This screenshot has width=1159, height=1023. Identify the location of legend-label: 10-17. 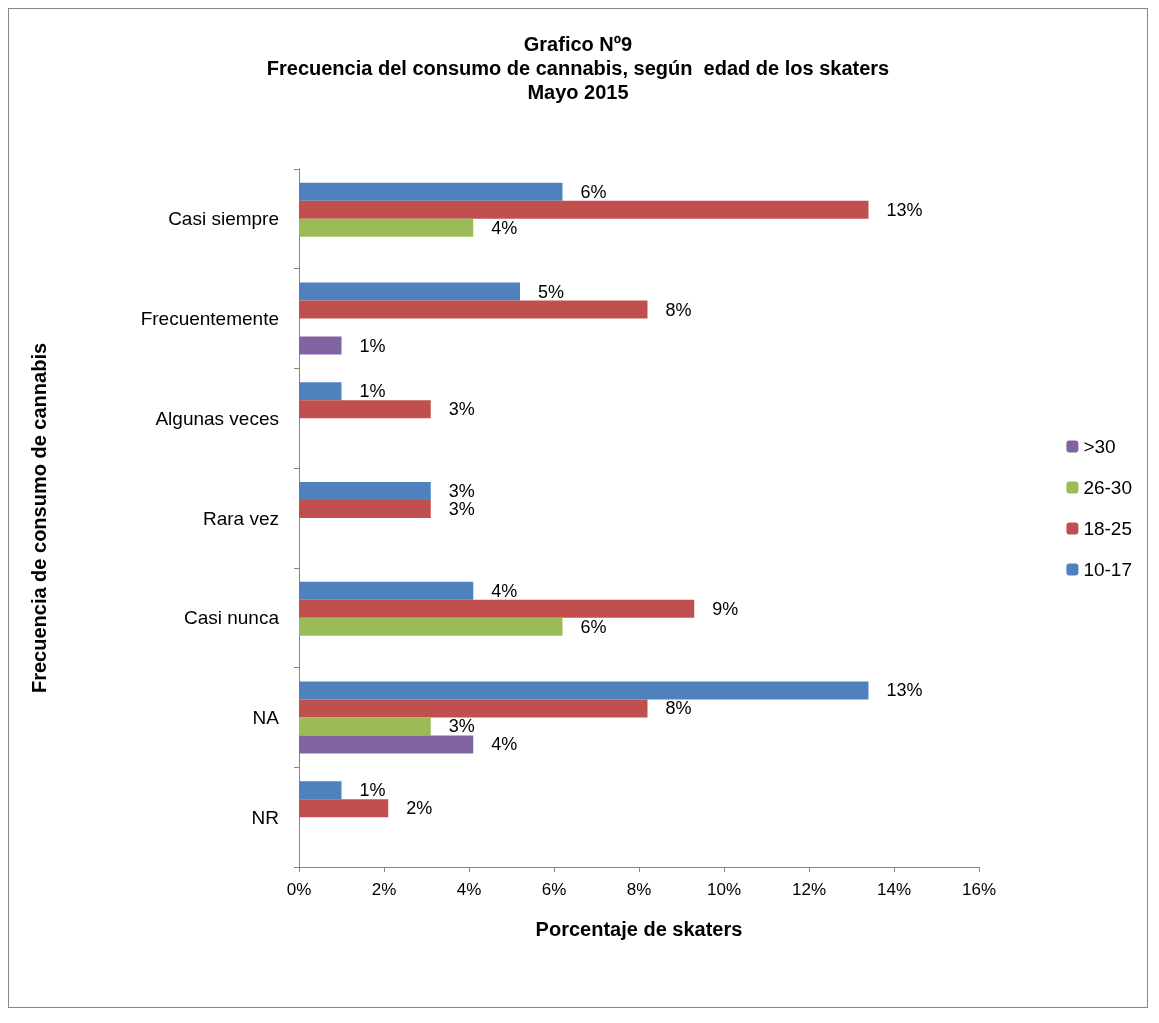
(1108, 569).